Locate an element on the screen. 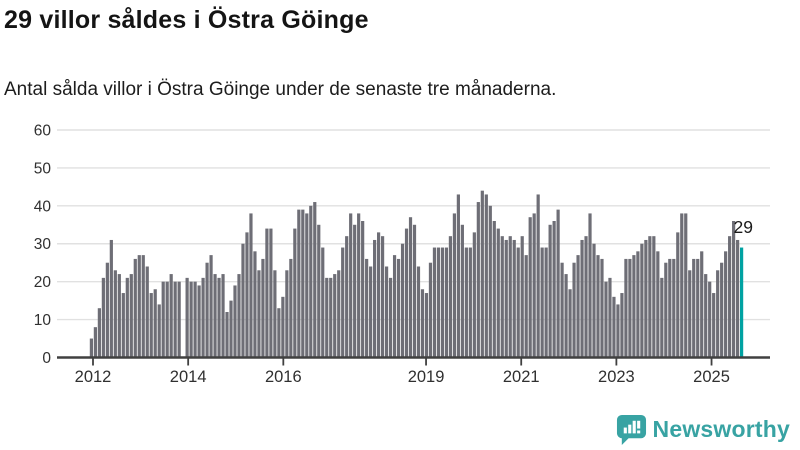 The width and height of the screenshot is (800, 450). newsworthy-logo-icon is located at coordinates (631, 429).